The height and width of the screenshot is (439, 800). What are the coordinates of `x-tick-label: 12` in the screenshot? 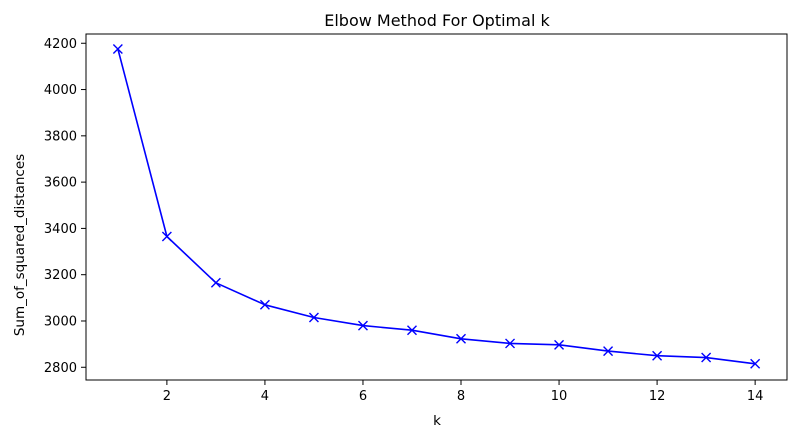 It's located at (657, 396).